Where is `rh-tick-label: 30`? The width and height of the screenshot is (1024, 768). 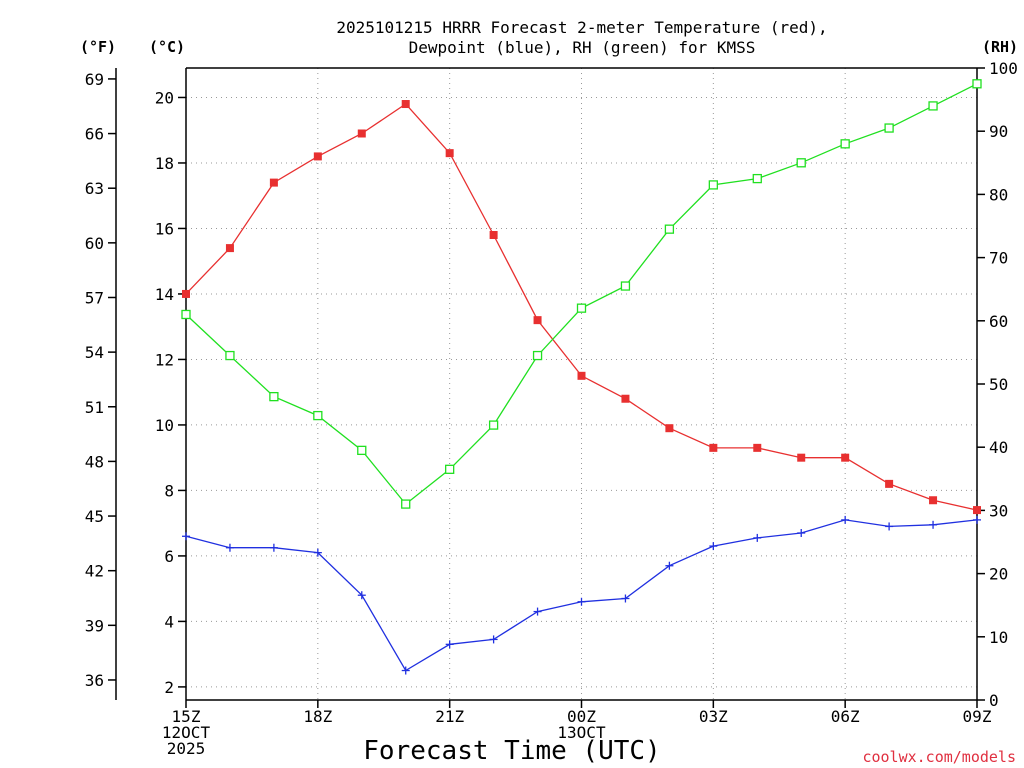
rh-tick-label: 30 is located at coordinates (998, 510).